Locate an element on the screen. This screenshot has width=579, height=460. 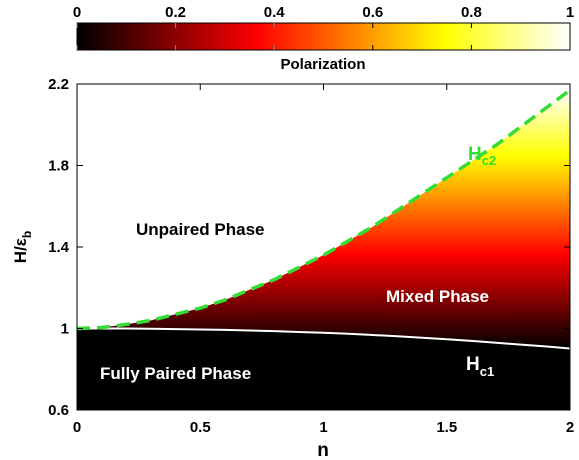
hc1-label: Hc1 is located at coordinates (480, 366).